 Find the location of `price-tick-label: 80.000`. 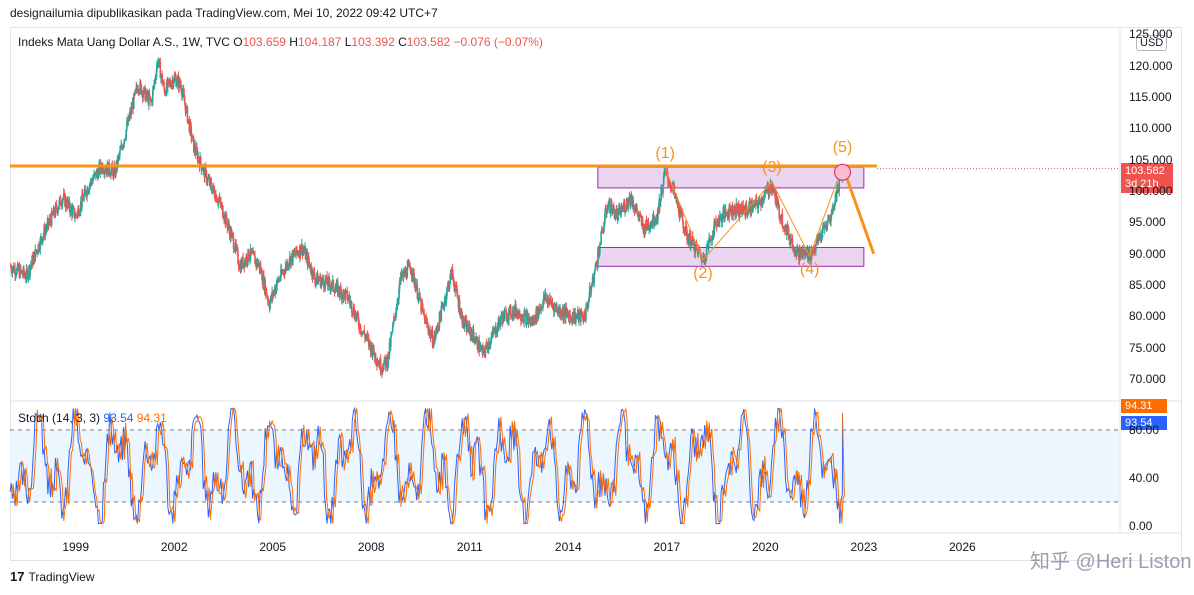

price-tick-label: 80.000 is located at coordinates (1147, 316).